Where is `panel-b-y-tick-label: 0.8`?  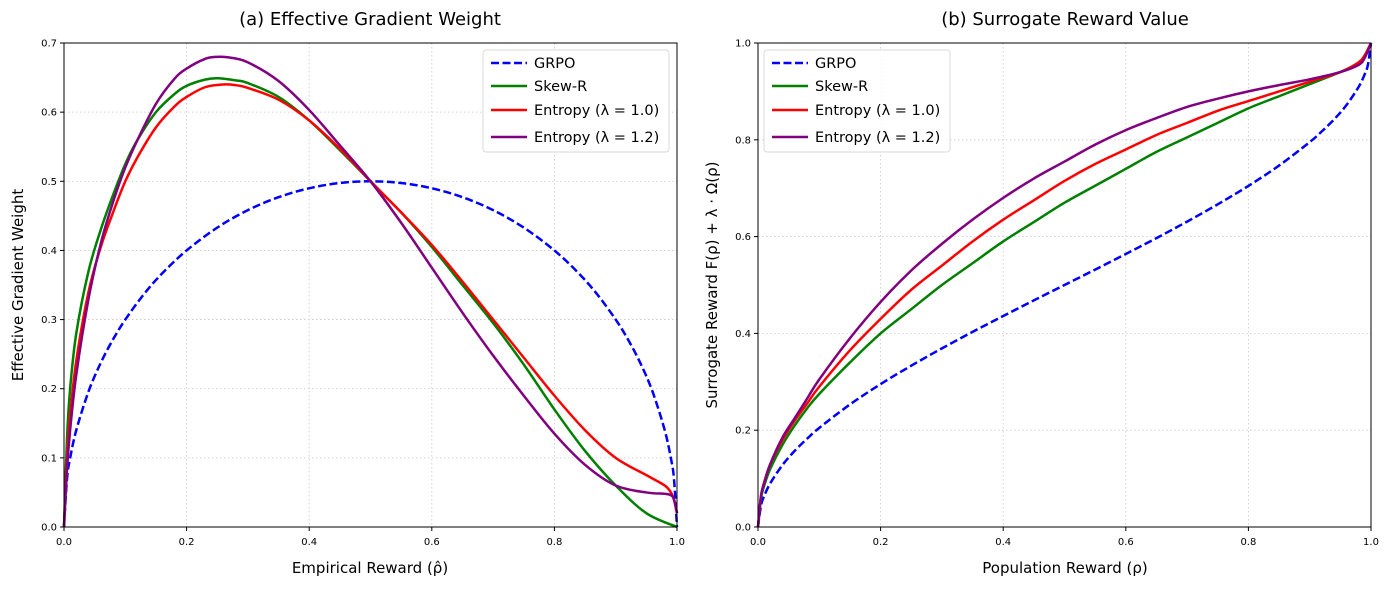
panel-b-y-tick-label: 0.8 is located at coordinates (743, 140).